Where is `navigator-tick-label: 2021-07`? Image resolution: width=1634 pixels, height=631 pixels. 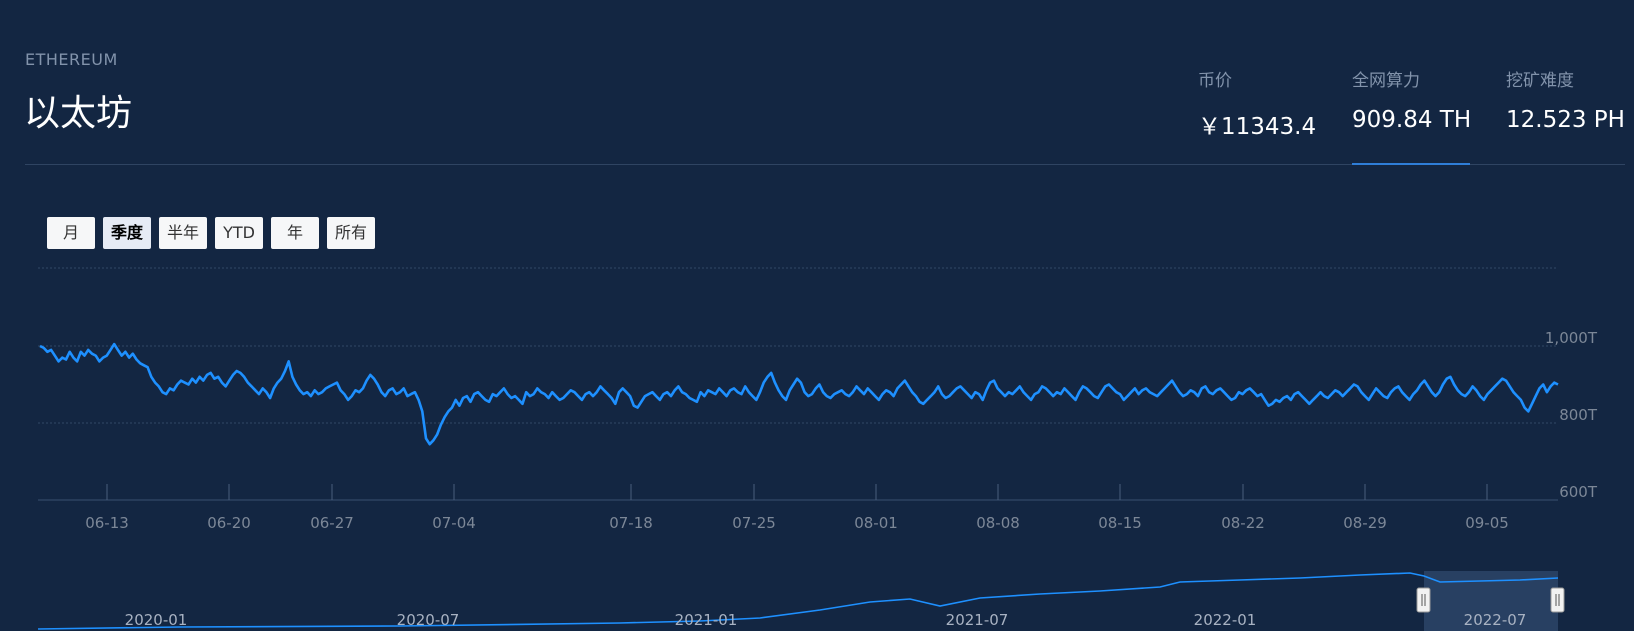 navigator-tick-label: 2021-07 is located at coordinates (977, 620).